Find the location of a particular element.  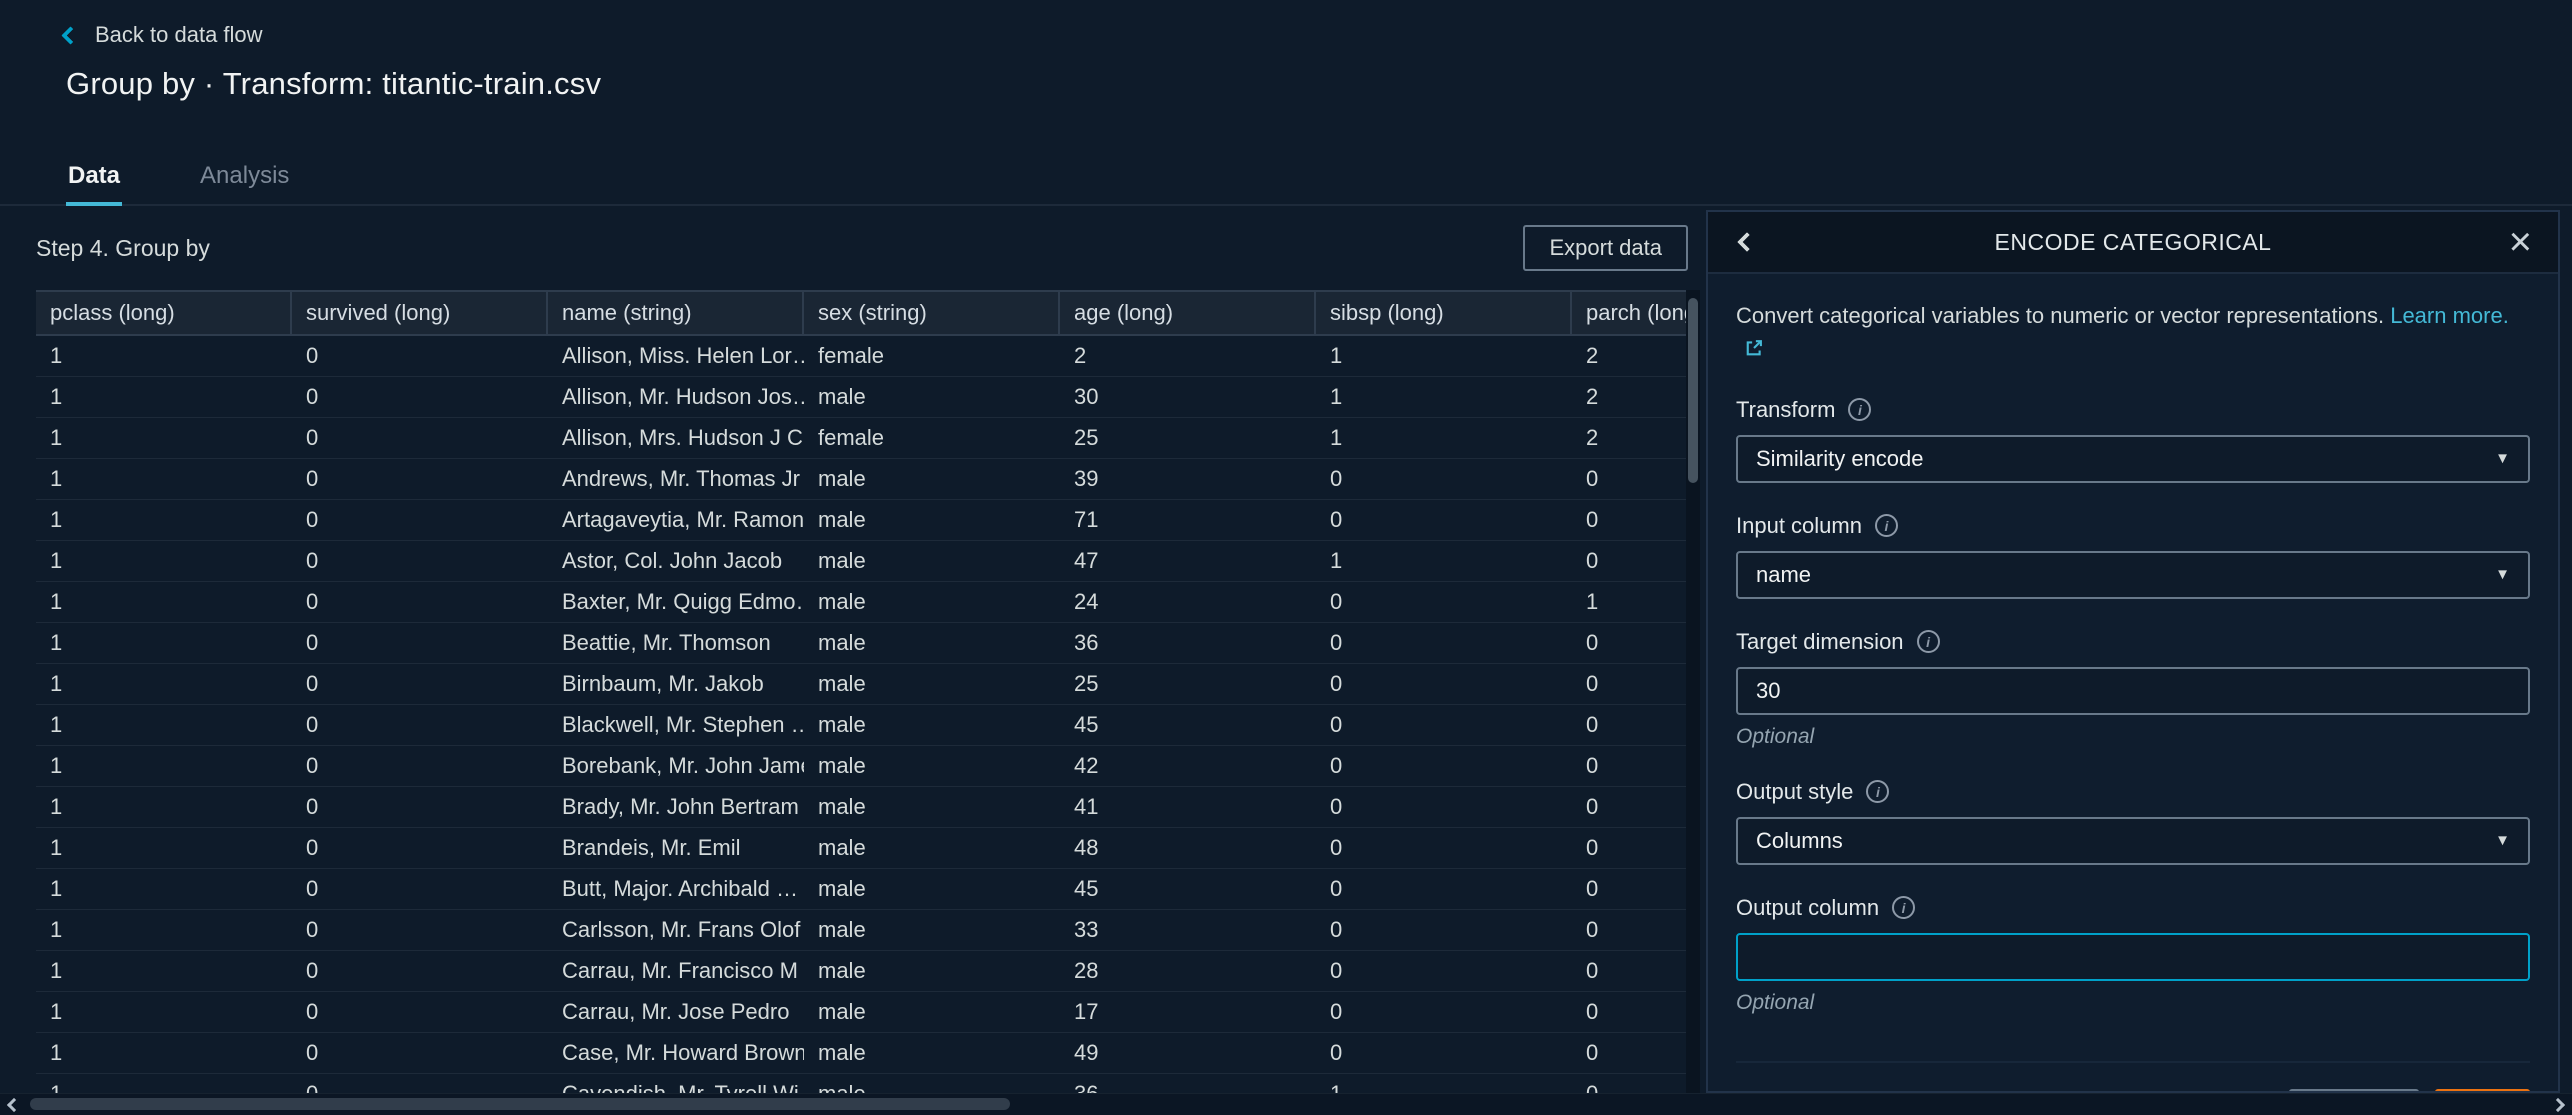

horizontal-scrollbar is located at coordinates (1286, 1104).